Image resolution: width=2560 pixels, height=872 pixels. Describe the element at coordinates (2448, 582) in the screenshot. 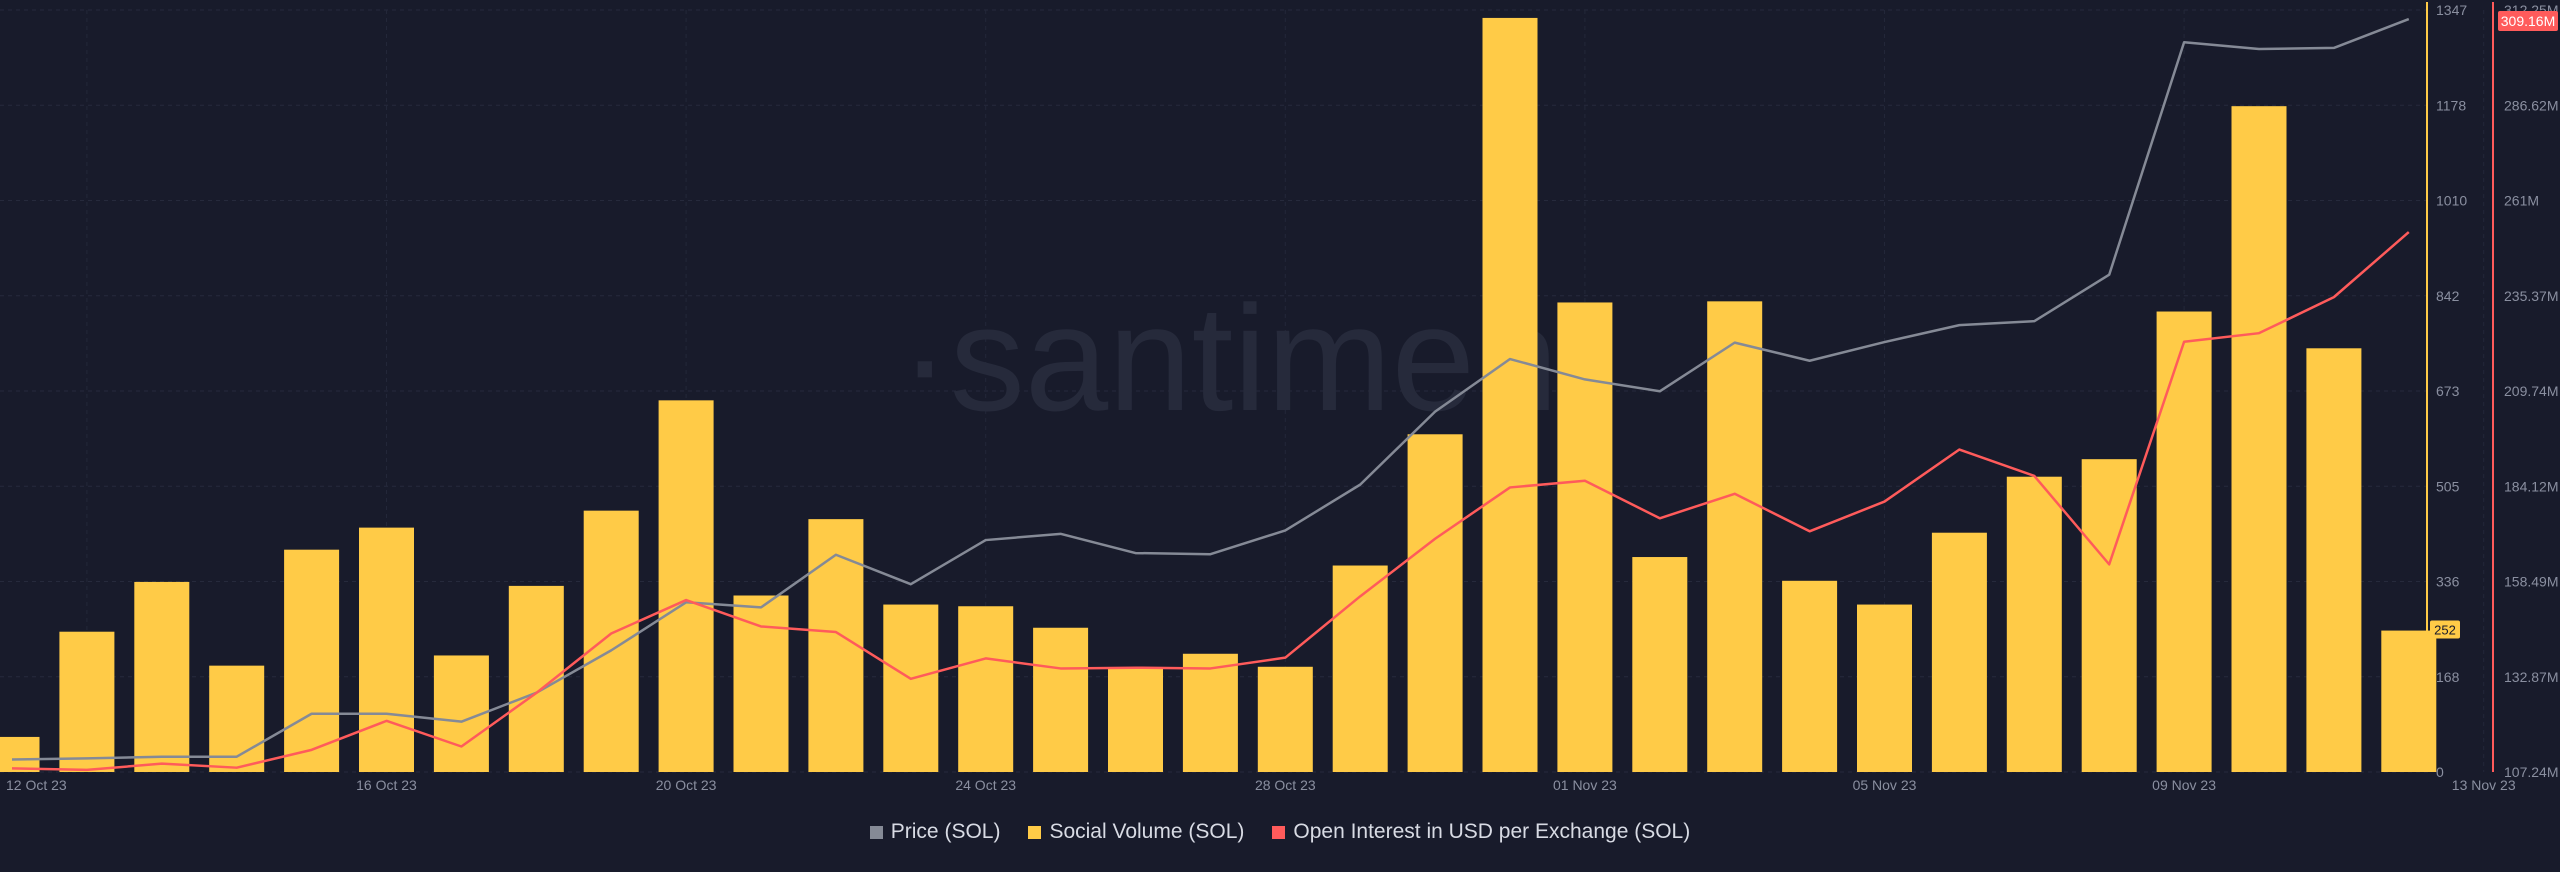

I see `left-axis-tick-label: 336` at that location.